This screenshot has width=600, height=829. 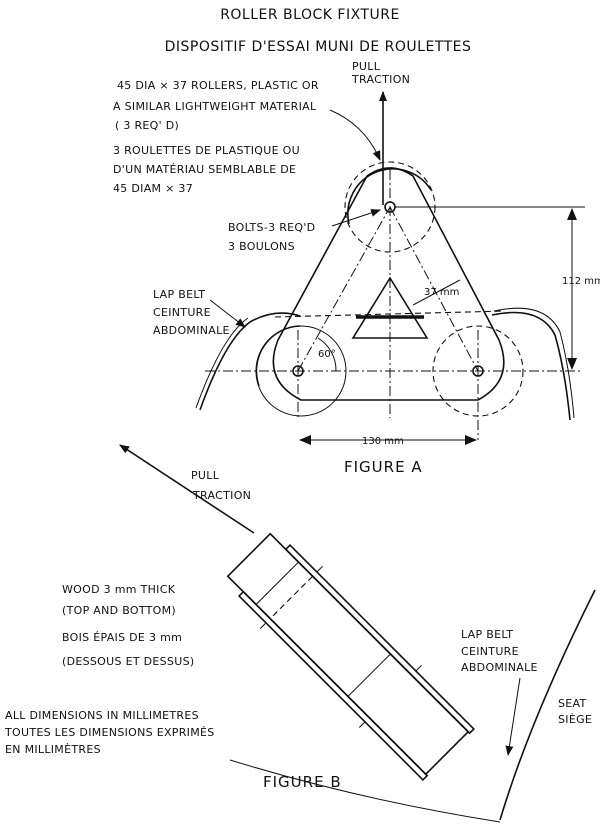 I want to click on bolt-1-top, so click(x=319, y=569).